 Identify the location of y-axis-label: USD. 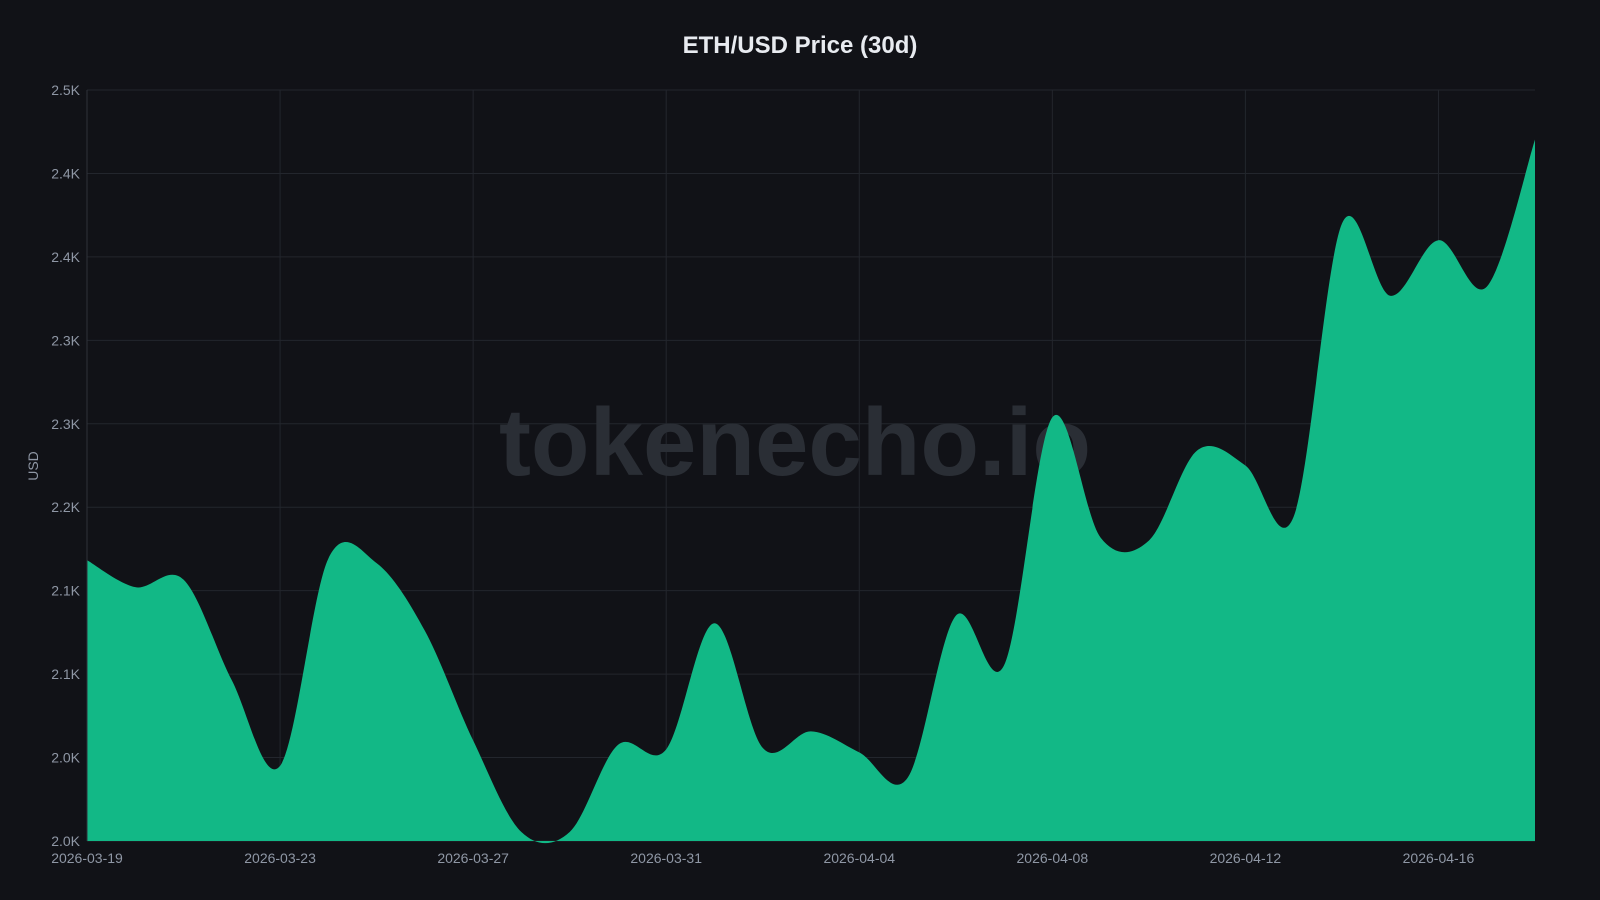
(33, 466).